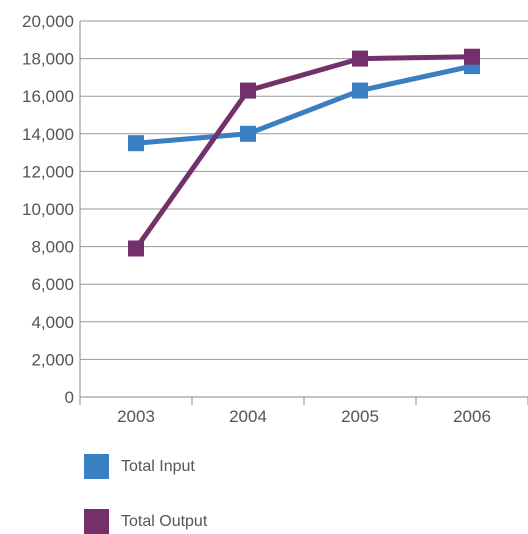 This screenshot has width=528, height=534. What do you see at coordinates (48, 59) in the screenshot?
I see `y-tick-label: 18,000` at bounding box center [48, 59].